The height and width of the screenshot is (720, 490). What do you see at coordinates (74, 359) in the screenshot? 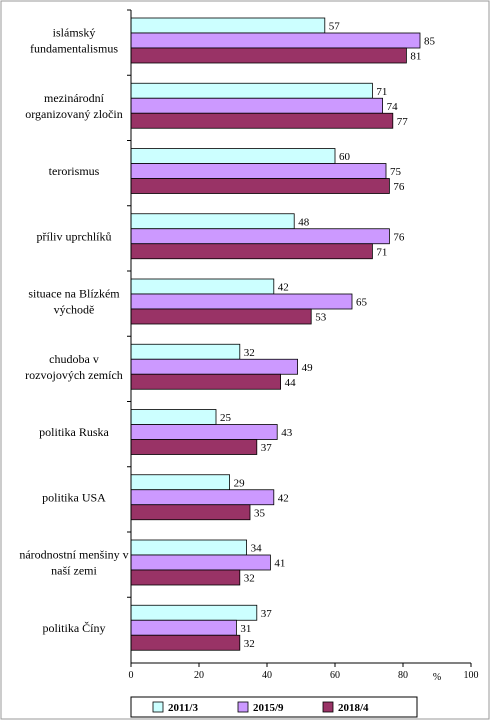
I see `category-label: chudoba v` at bounding box center [74, 359].